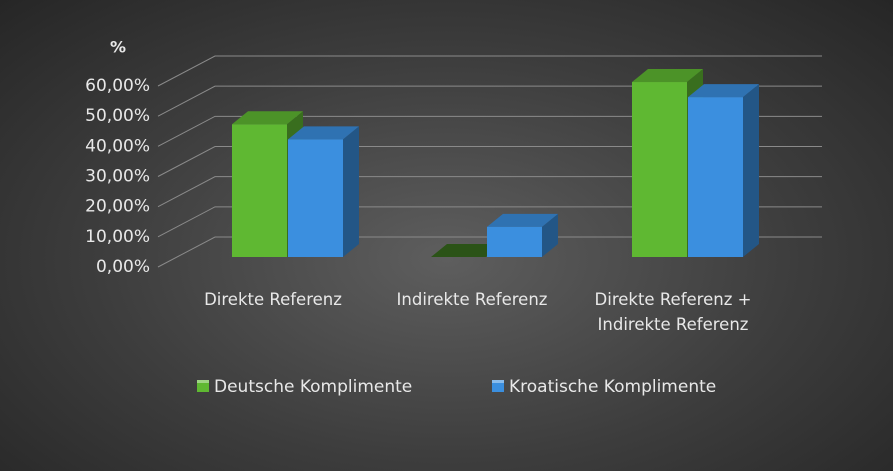 Image resolution: width=893 pixels, height=471 pixels. What do you see at coordinates (117, 86) in the screenshot?
I see `y-tick-label: 60,00%` at bounding box center [117, 86].